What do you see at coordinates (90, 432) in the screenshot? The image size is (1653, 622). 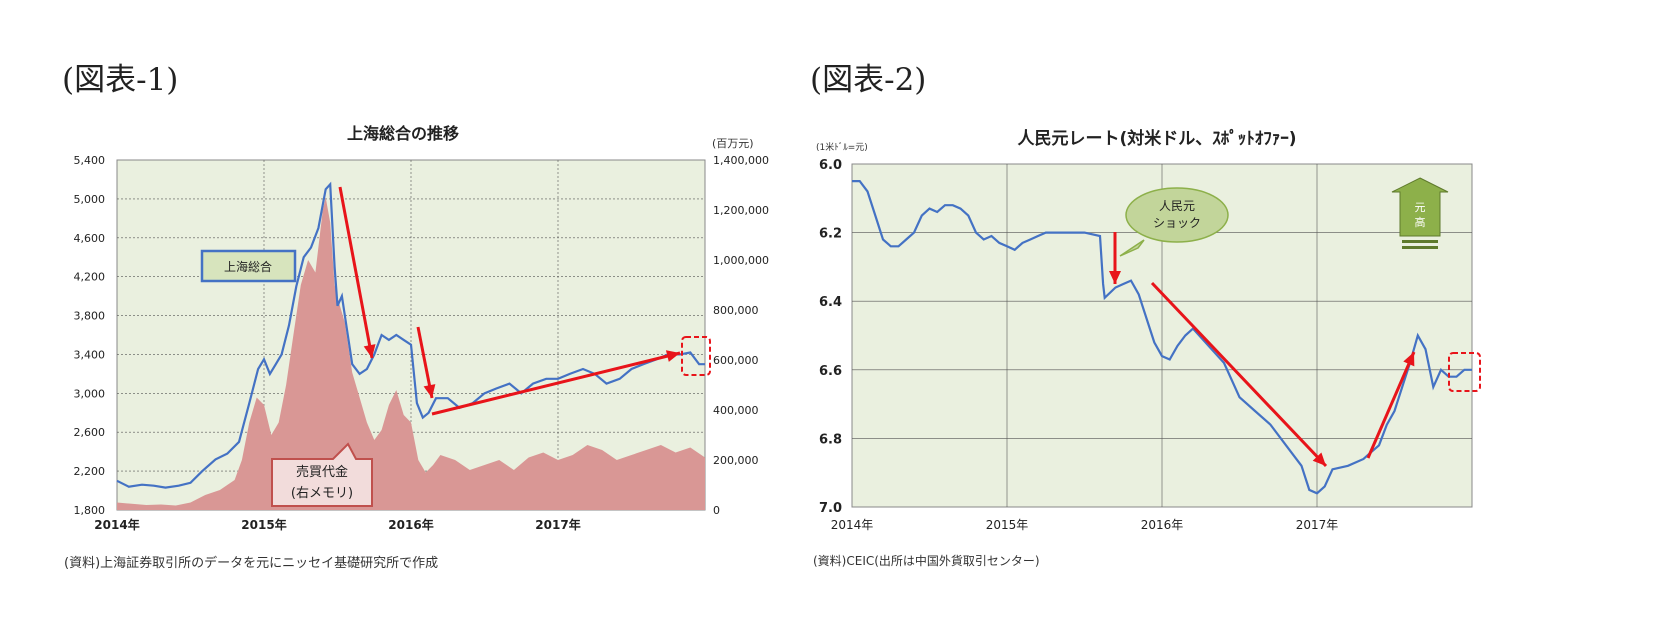 I see `chart1-y-tick-left: 2,600` at bounding box center [90, 432].